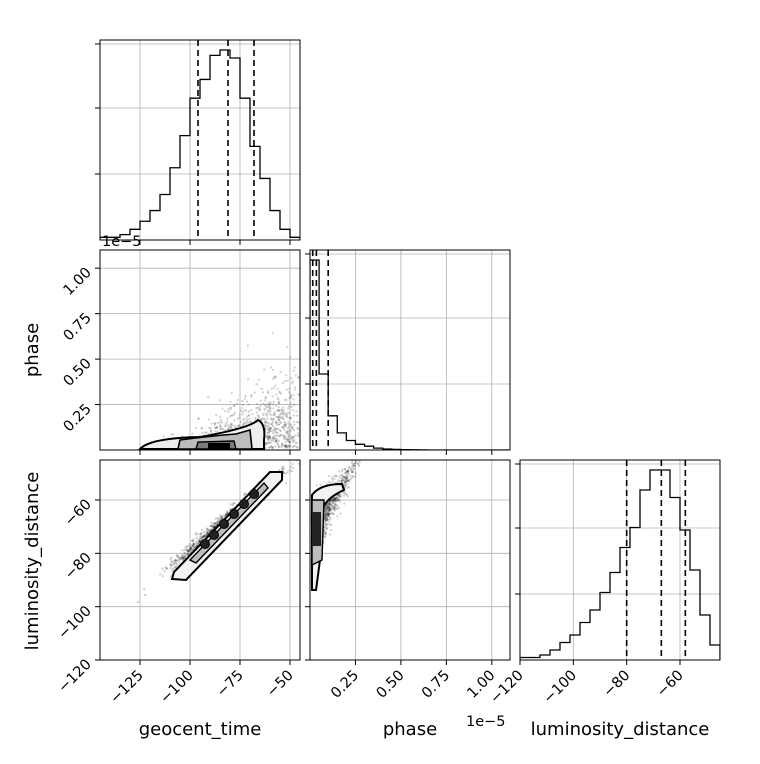 The height and width of the screenshot is (764, 760). Describe the element at coordinates (617, 684) in the screenshot. I see `hist-luminosity-distance-xticklabel-2: −80` at that location.